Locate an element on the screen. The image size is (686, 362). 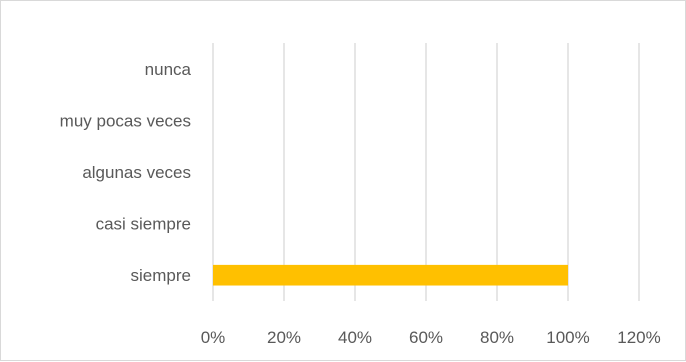
category-label: siempre is located at coordinates (161, 275).